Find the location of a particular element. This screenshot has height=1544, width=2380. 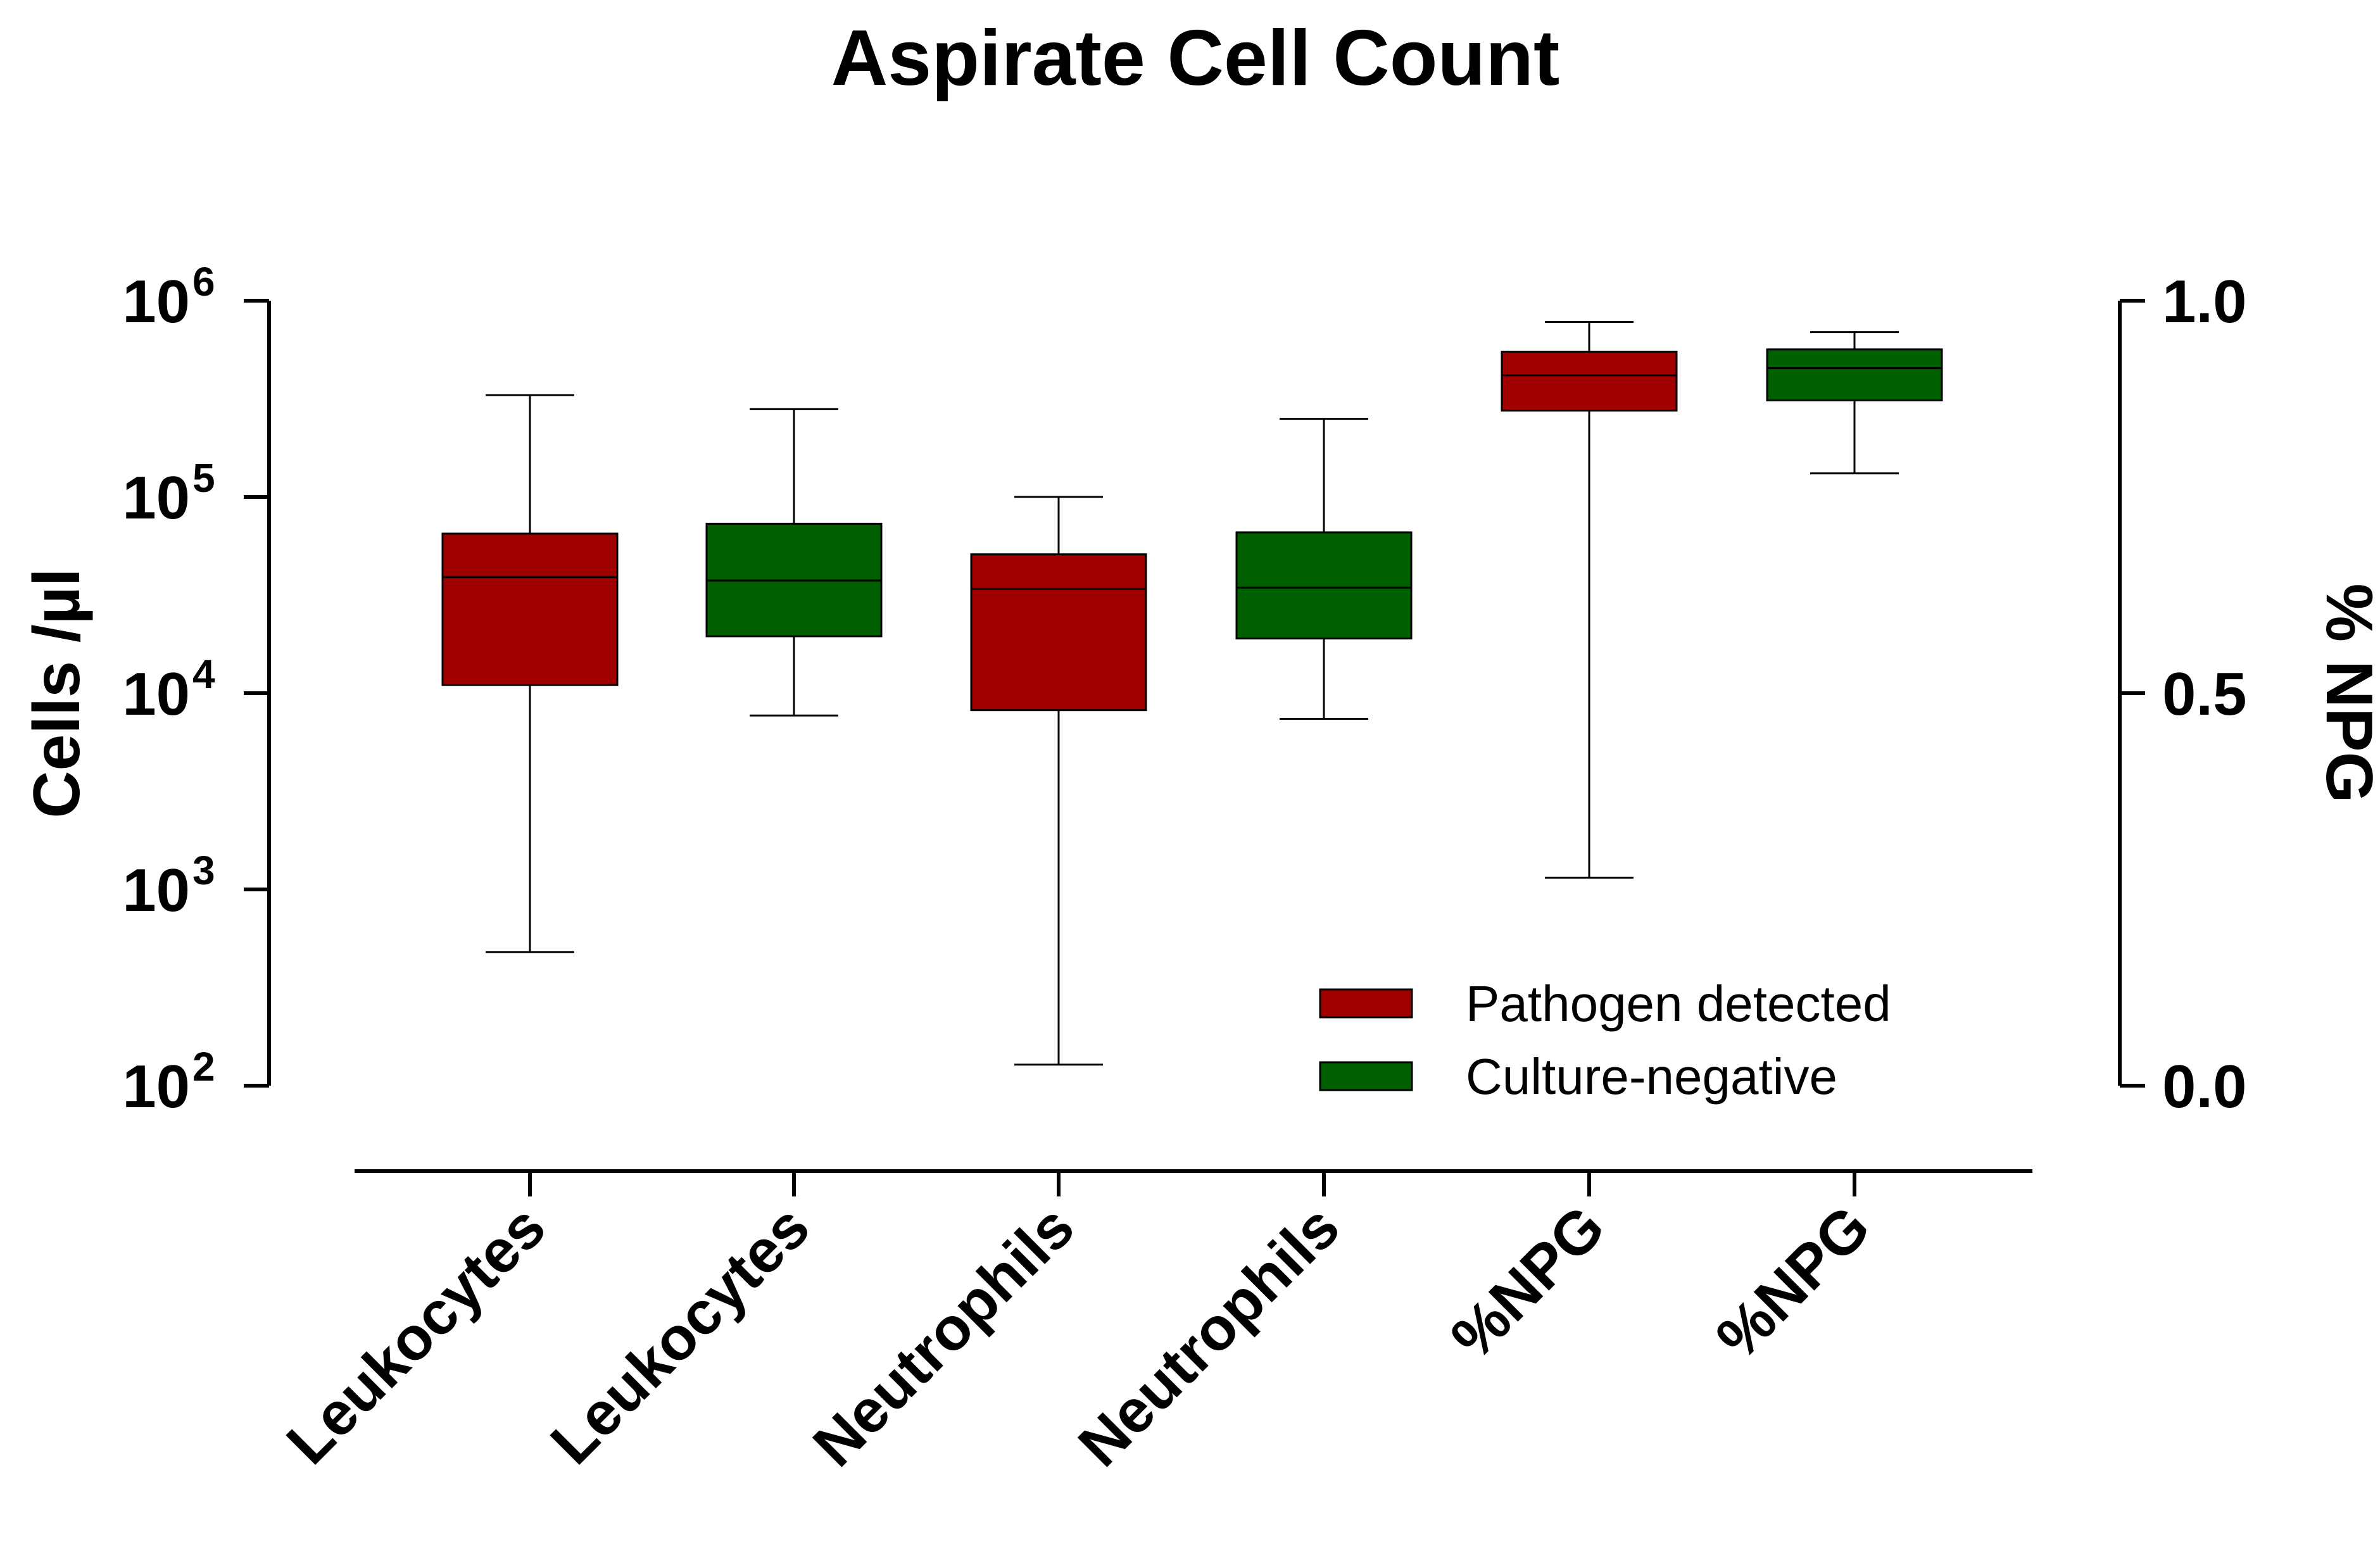

right-axis-label: % NPG is located at coordinates (2346, 693).